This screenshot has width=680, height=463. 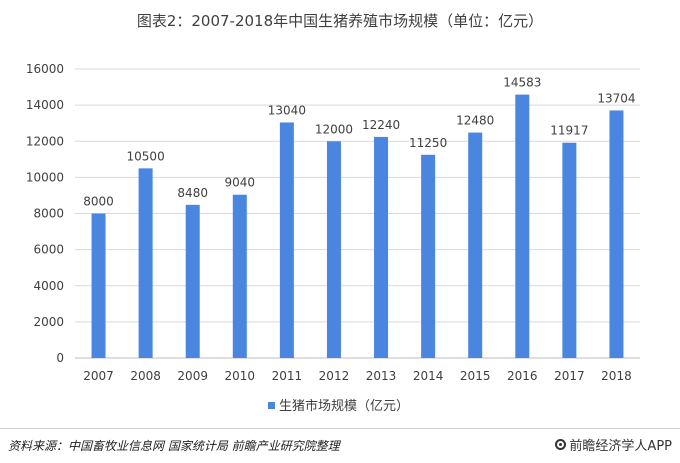 I want to click on x-tick-label: 2013, so click(x=381, y=376).